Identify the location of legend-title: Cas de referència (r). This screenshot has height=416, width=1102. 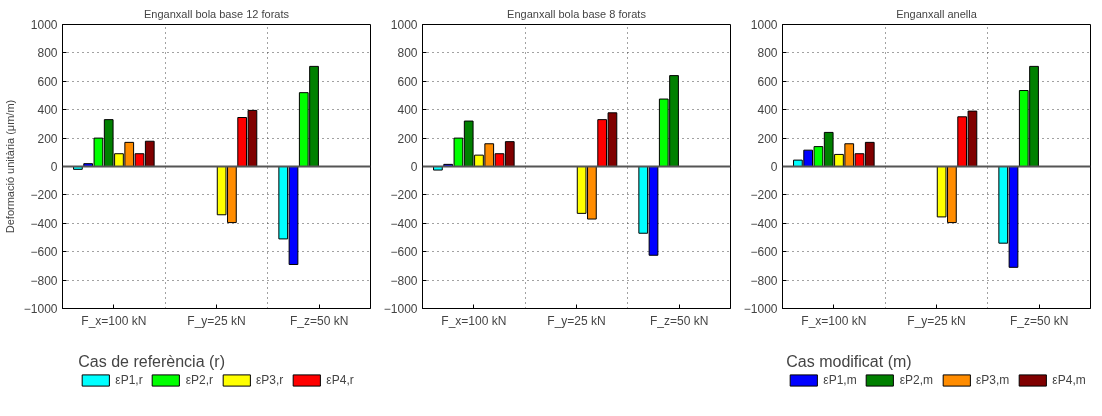
(152, 362).